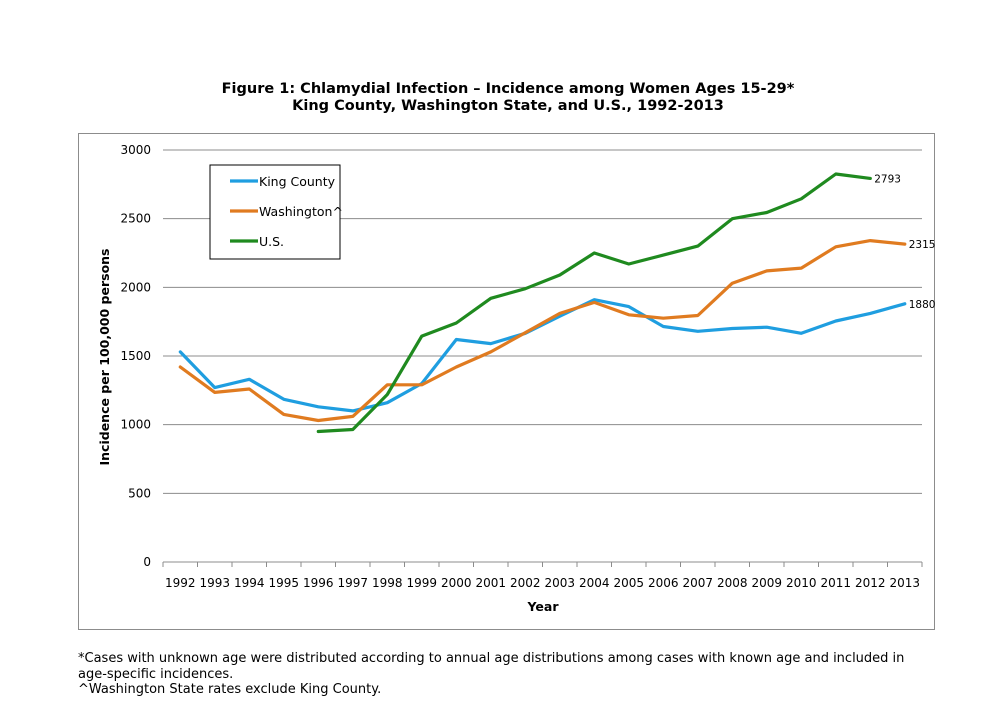 The image size is (1004, 714). What do you see at coordinates (297, 181) in the screenshot?
I see `legend-label: King County` at bounding box center [297, 181].